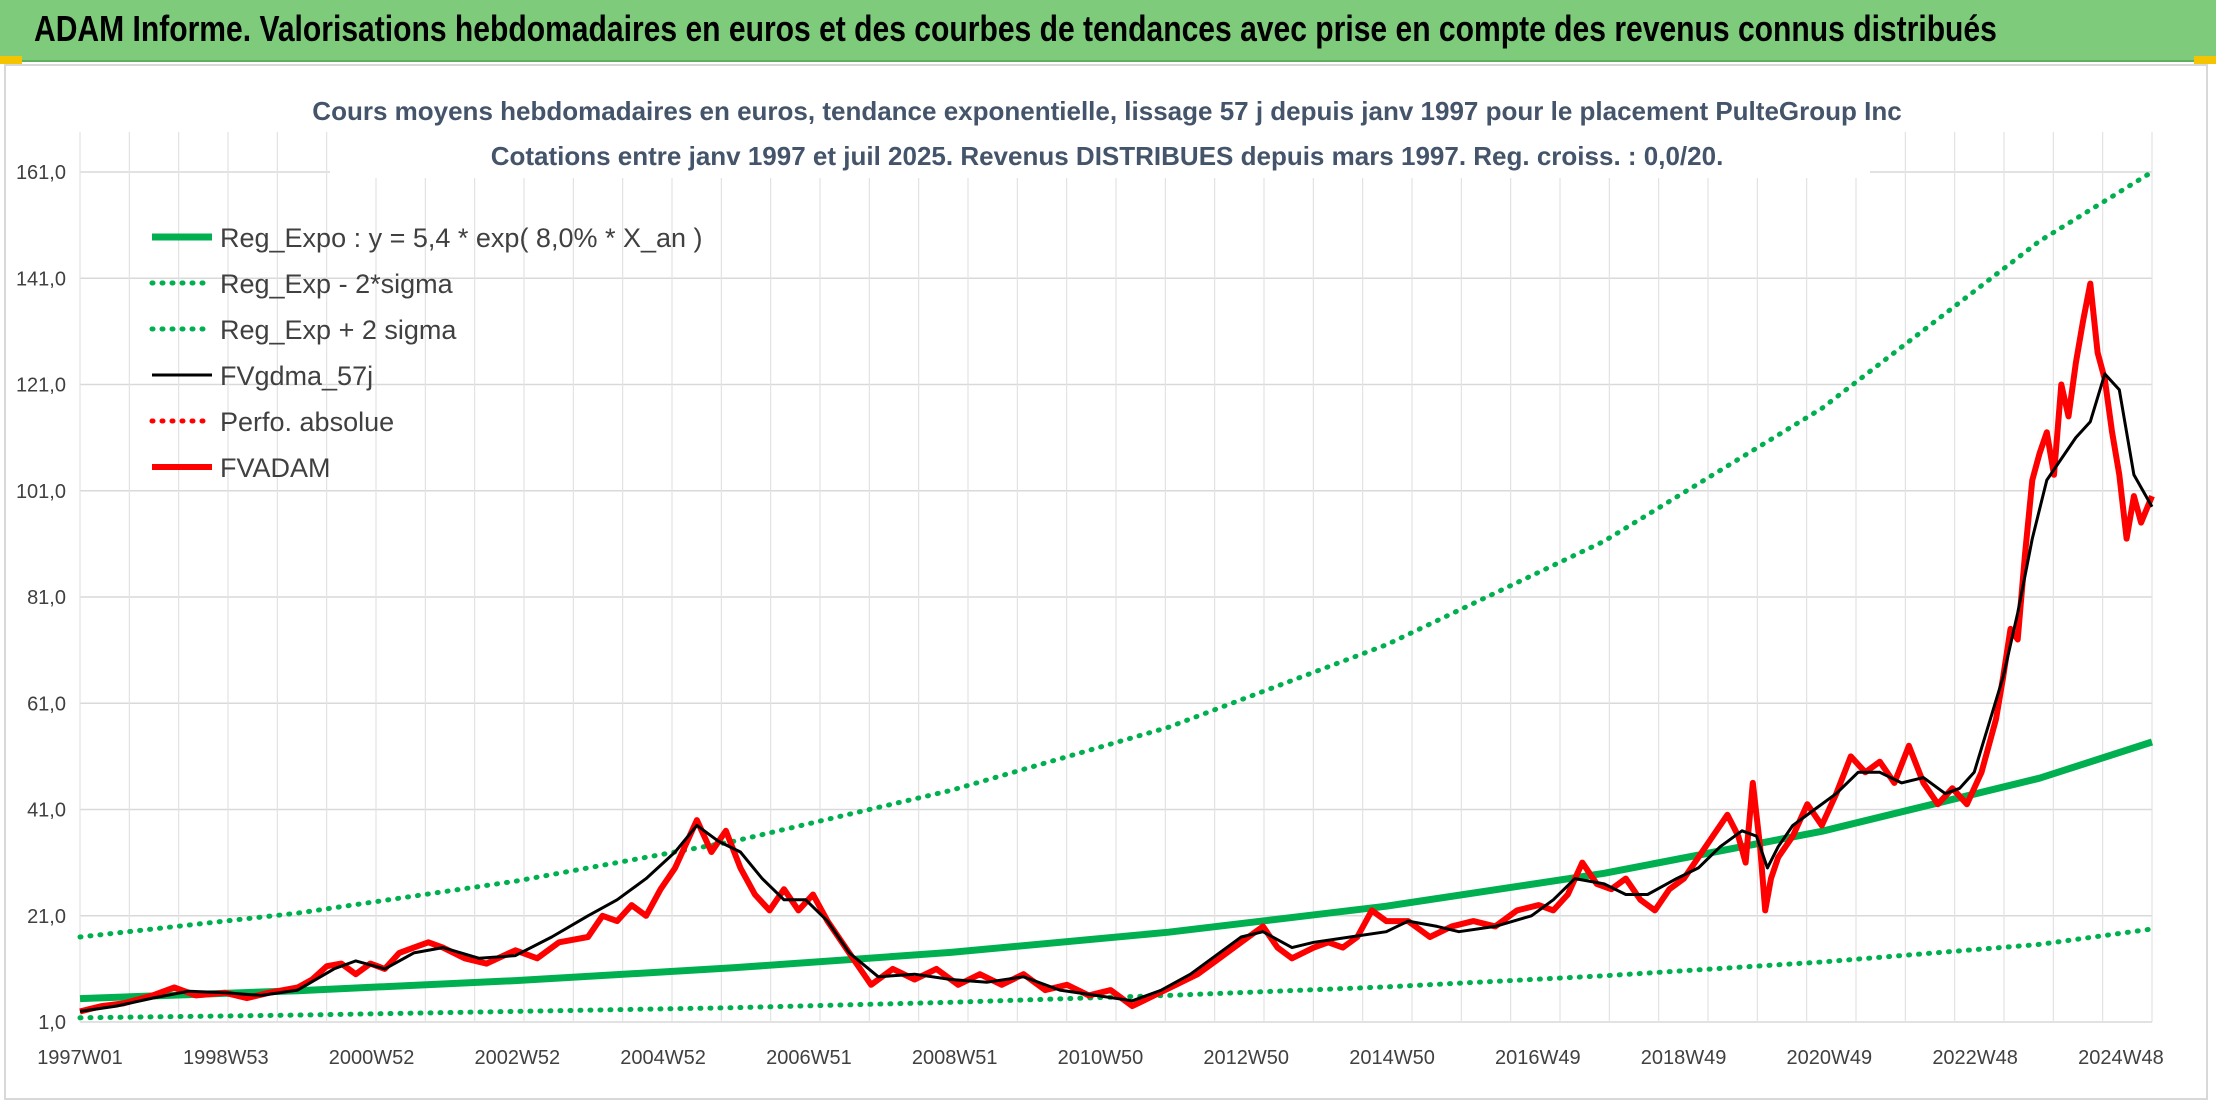 Image resolution: width=2216 pixels, height=1106 pixels. What do you see at coordinates (46, 598) in the screenshot?
I see `y-tick-label: 81,0` at bounding box center [46, 598].